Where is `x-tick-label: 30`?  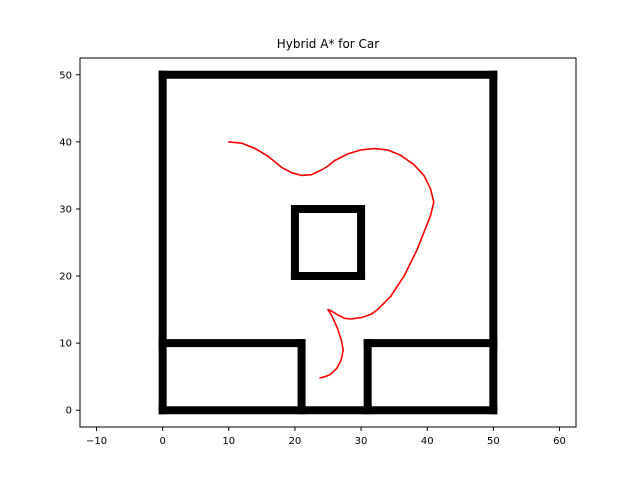
x-tick-label: 30 is located at coordinates (361, 441).